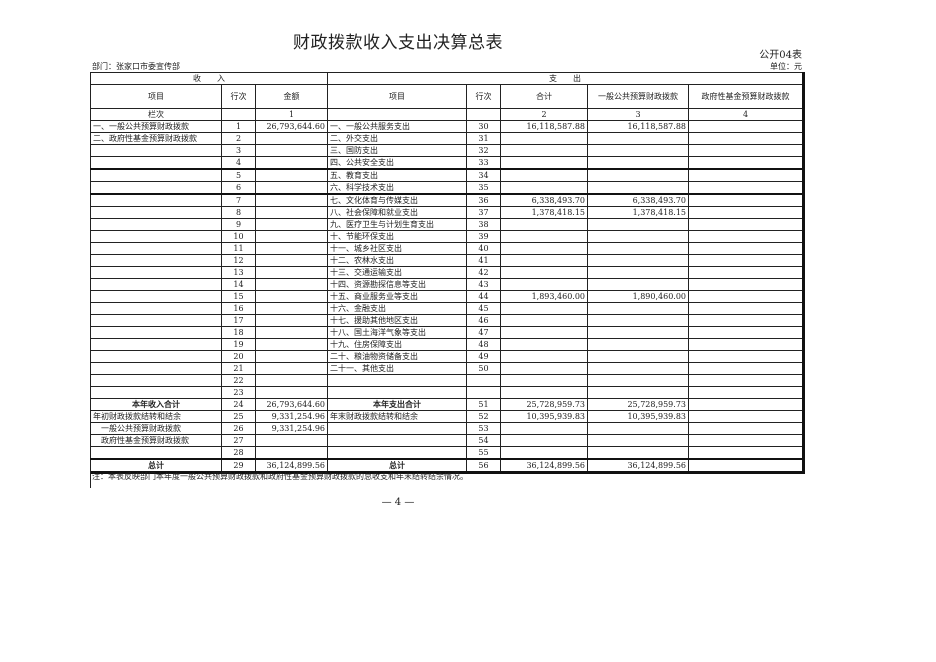 The image size is (936, 662). What do you see at coordinates (291, 96) in the screenshot?
I see `header-amount: 金额` at bounding box center [291, 96].